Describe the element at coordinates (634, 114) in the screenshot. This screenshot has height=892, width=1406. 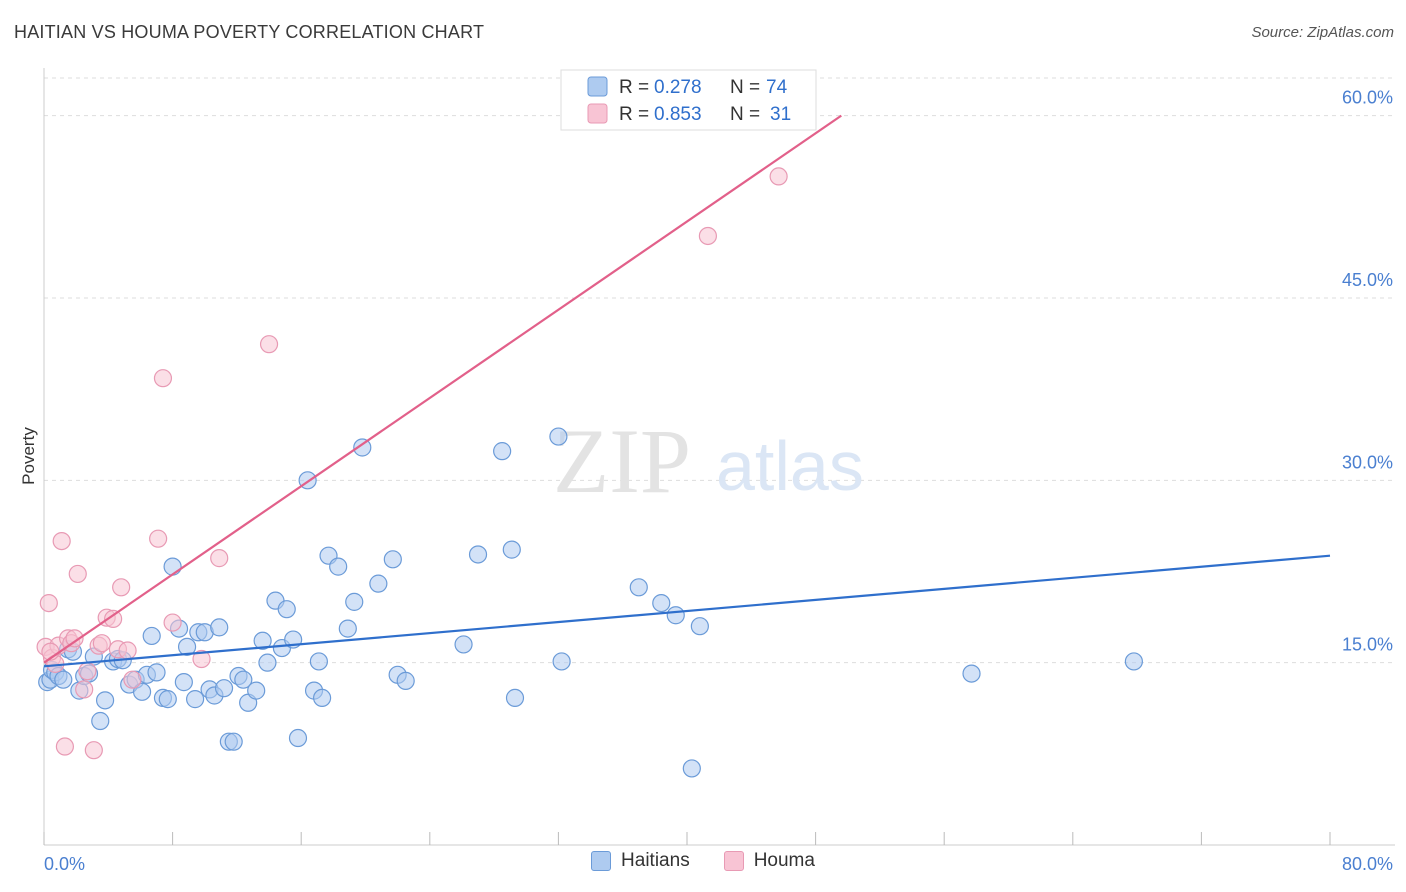
I see `legend-r-label-houma: R =` at that location.